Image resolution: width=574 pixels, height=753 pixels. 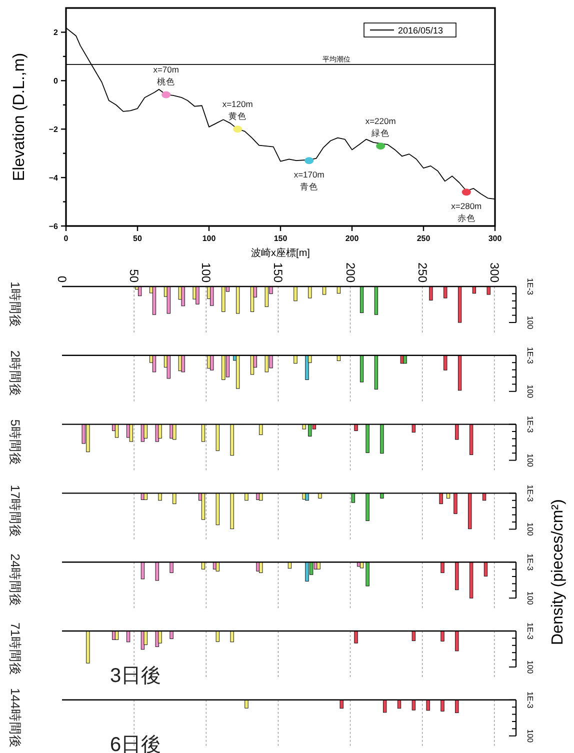 What do you see at coordinates (15, 580) in the screenshot?
I see `text: 24時間後` at bounding box center [15, 580].